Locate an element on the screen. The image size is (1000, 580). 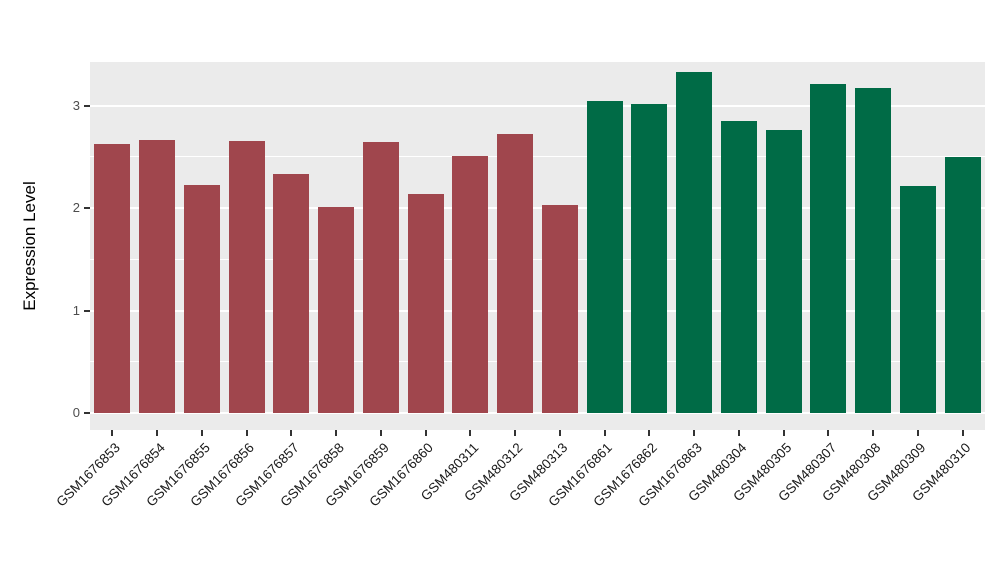
y-axis-title: Expression Level is located at coordinates (29, 246).